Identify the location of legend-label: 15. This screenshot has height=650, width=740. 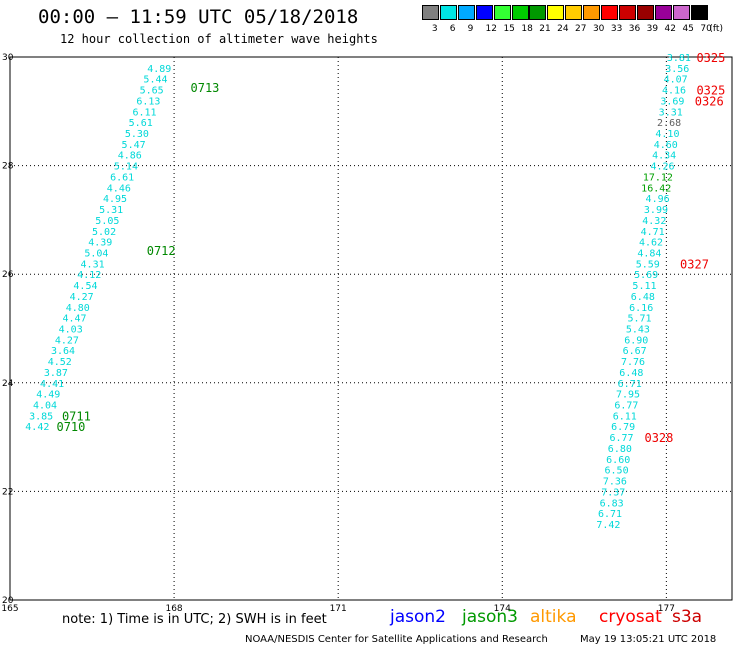
(509, 29).